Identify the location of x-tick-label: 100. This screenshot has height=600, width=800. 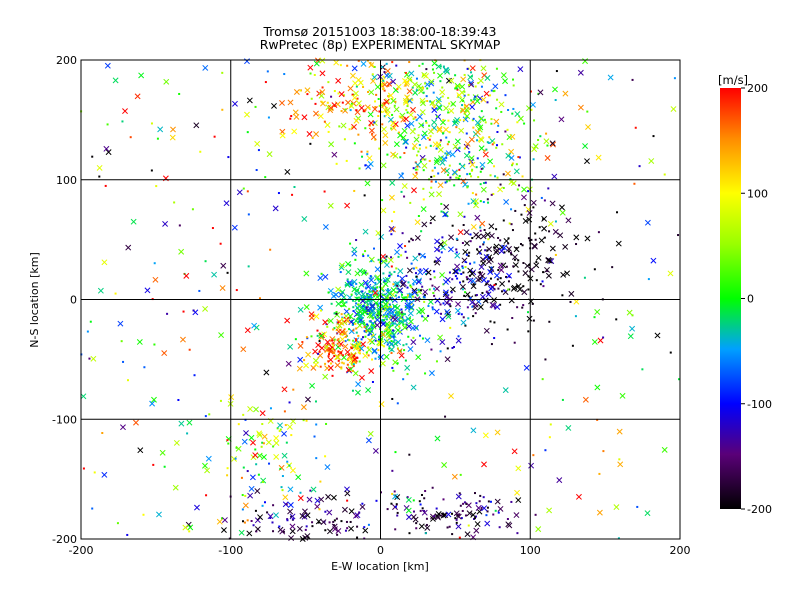
(530, 550).